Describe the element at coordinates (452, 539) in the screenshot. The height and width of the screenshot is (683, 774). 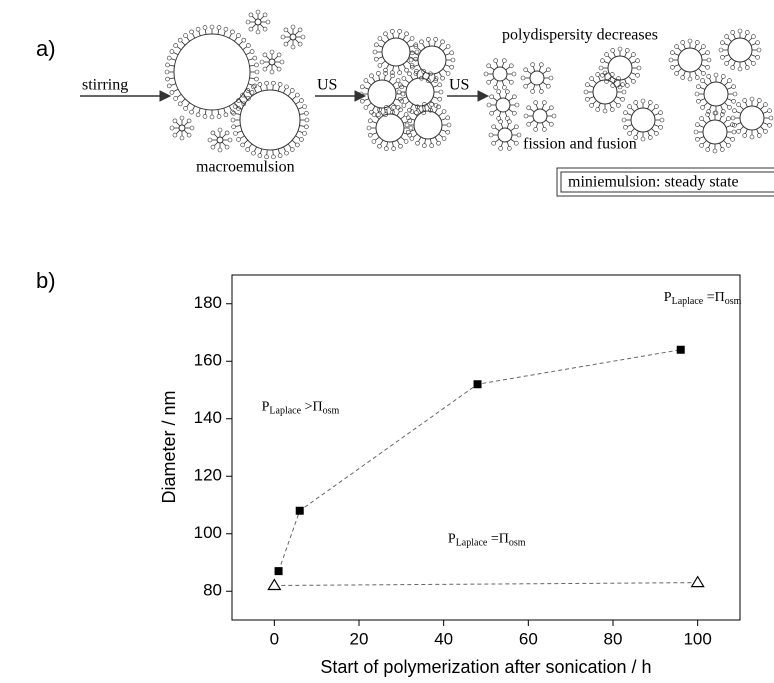
I see `annotation-part: P` at that location.